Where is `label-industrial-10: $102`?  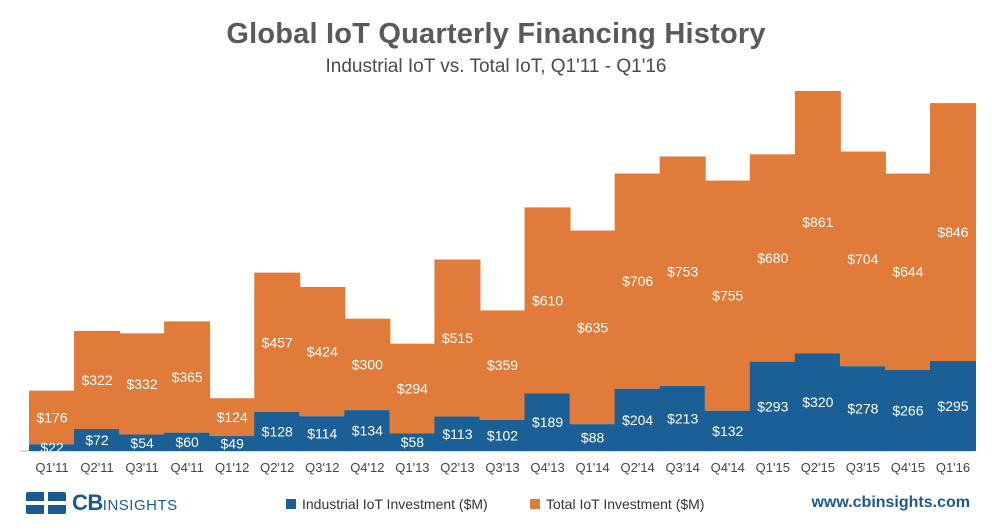 label-industrial-10: $102 is located at coordinates (502, 435).